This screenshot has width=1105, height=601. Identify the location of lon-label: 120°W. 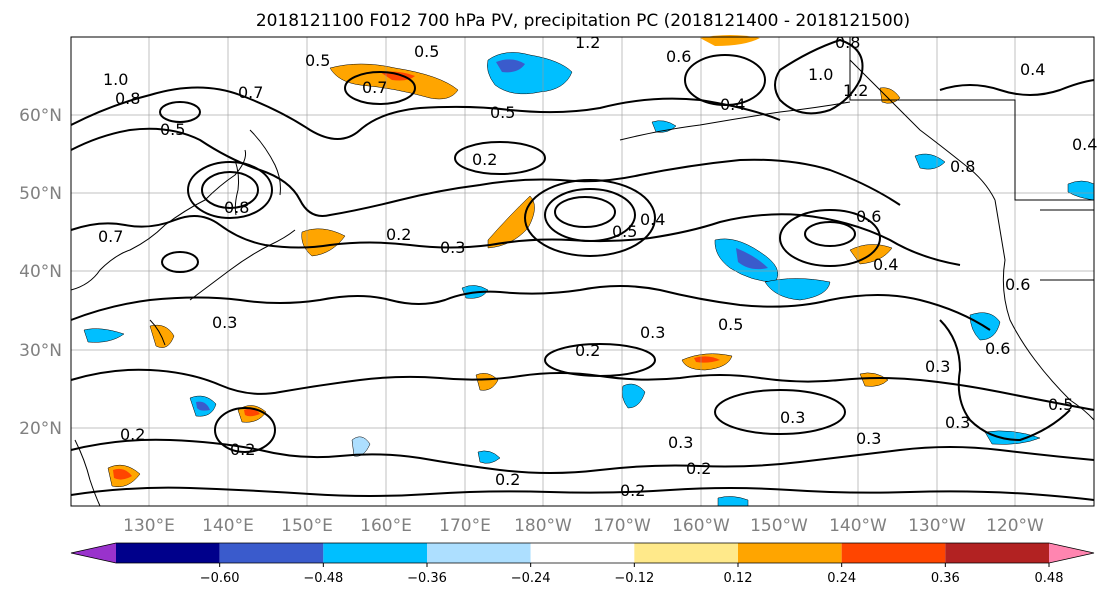
(1015, 526).